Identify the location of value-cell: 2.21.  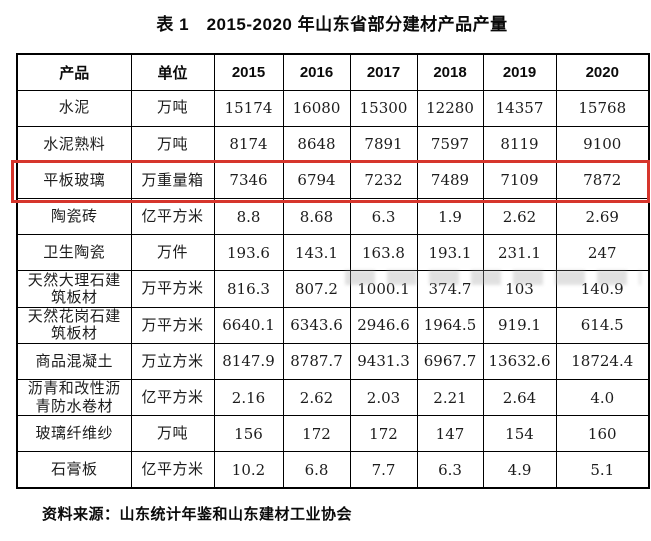
(450, 397).